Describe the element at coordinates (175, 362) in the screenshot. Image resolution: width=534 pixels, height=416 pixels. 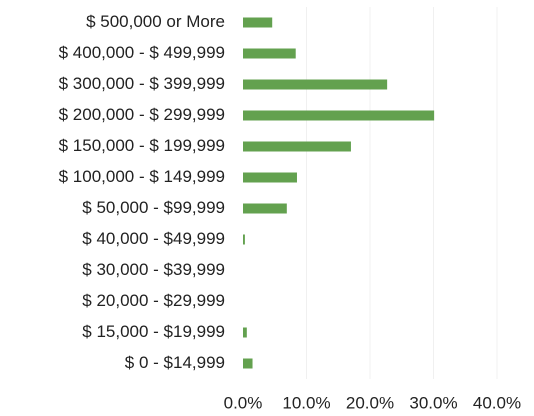
I see `y-tick-label: $ 0 - $14,999` at that location.